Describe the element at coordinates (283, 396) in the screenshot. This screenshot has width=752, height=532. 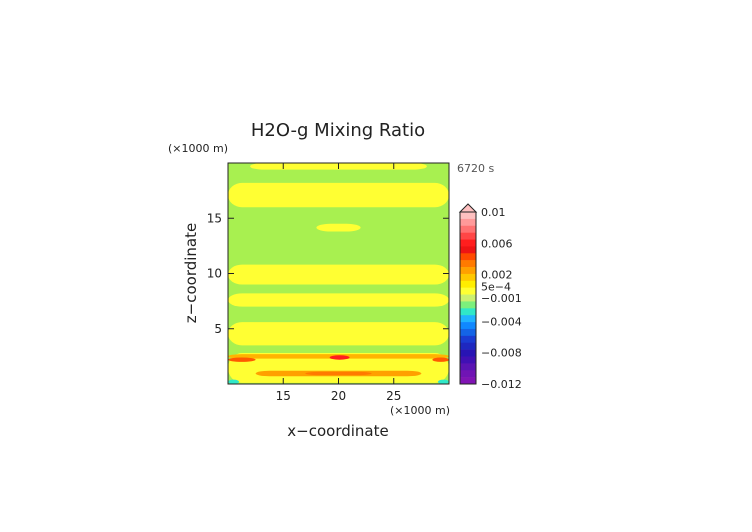
I see `x-tick-label: 15` at that location.